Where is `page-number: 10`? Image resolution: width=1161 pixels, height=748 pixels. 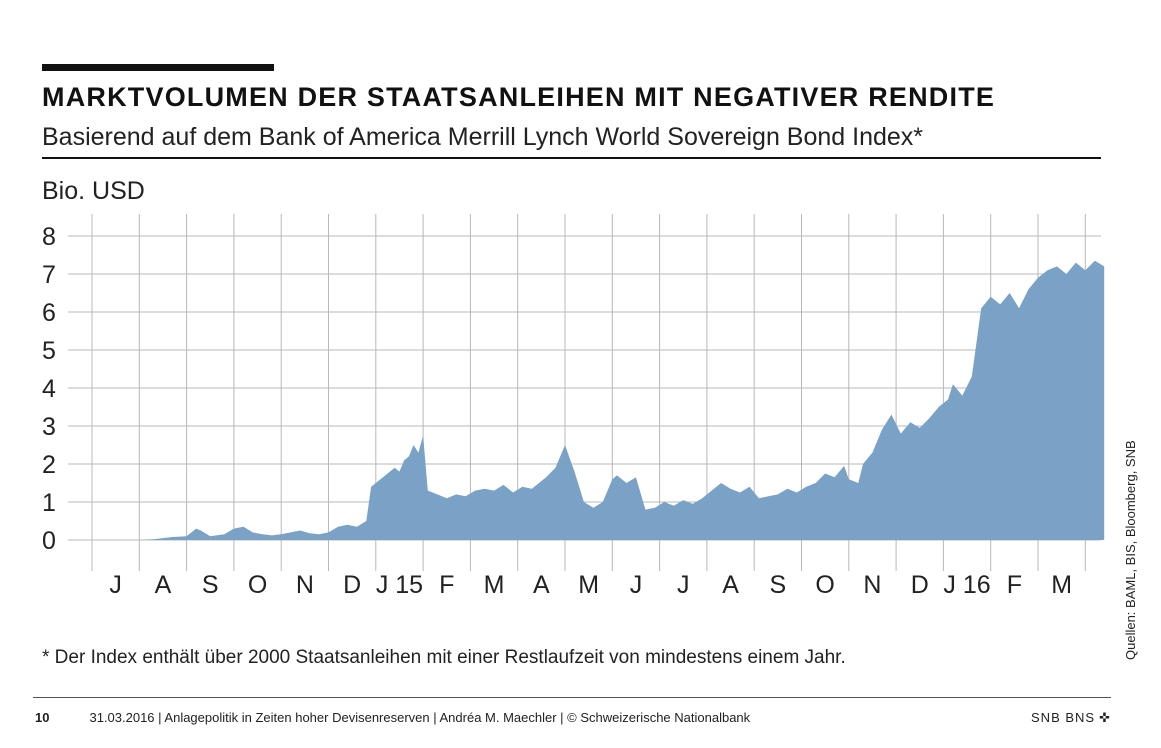 page-number: 10 is located at coordinates (42, 717).